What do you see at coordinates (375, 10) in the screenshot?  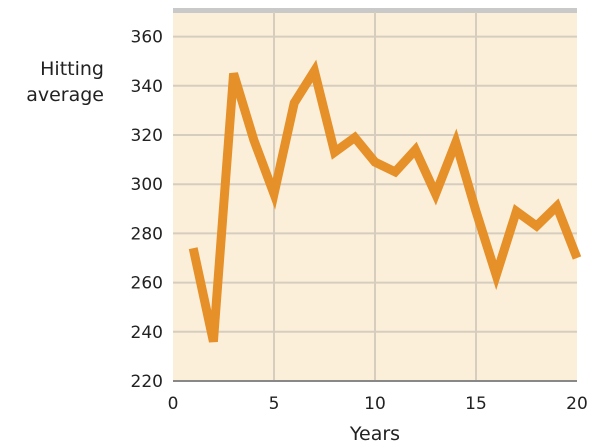 I see `plot-top-band` at bounding box center [375, 10].